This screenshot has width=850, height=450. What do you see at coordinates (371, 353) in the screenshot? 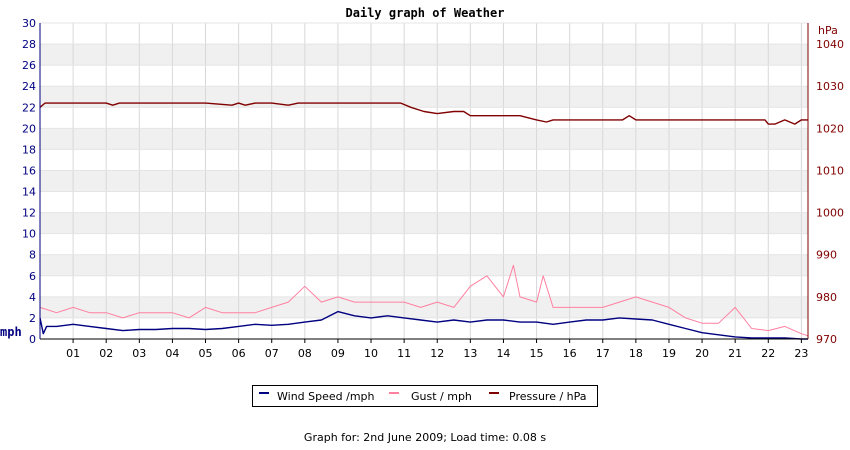
I see `x-tick-label: 10` at bounding box center [371, 353].